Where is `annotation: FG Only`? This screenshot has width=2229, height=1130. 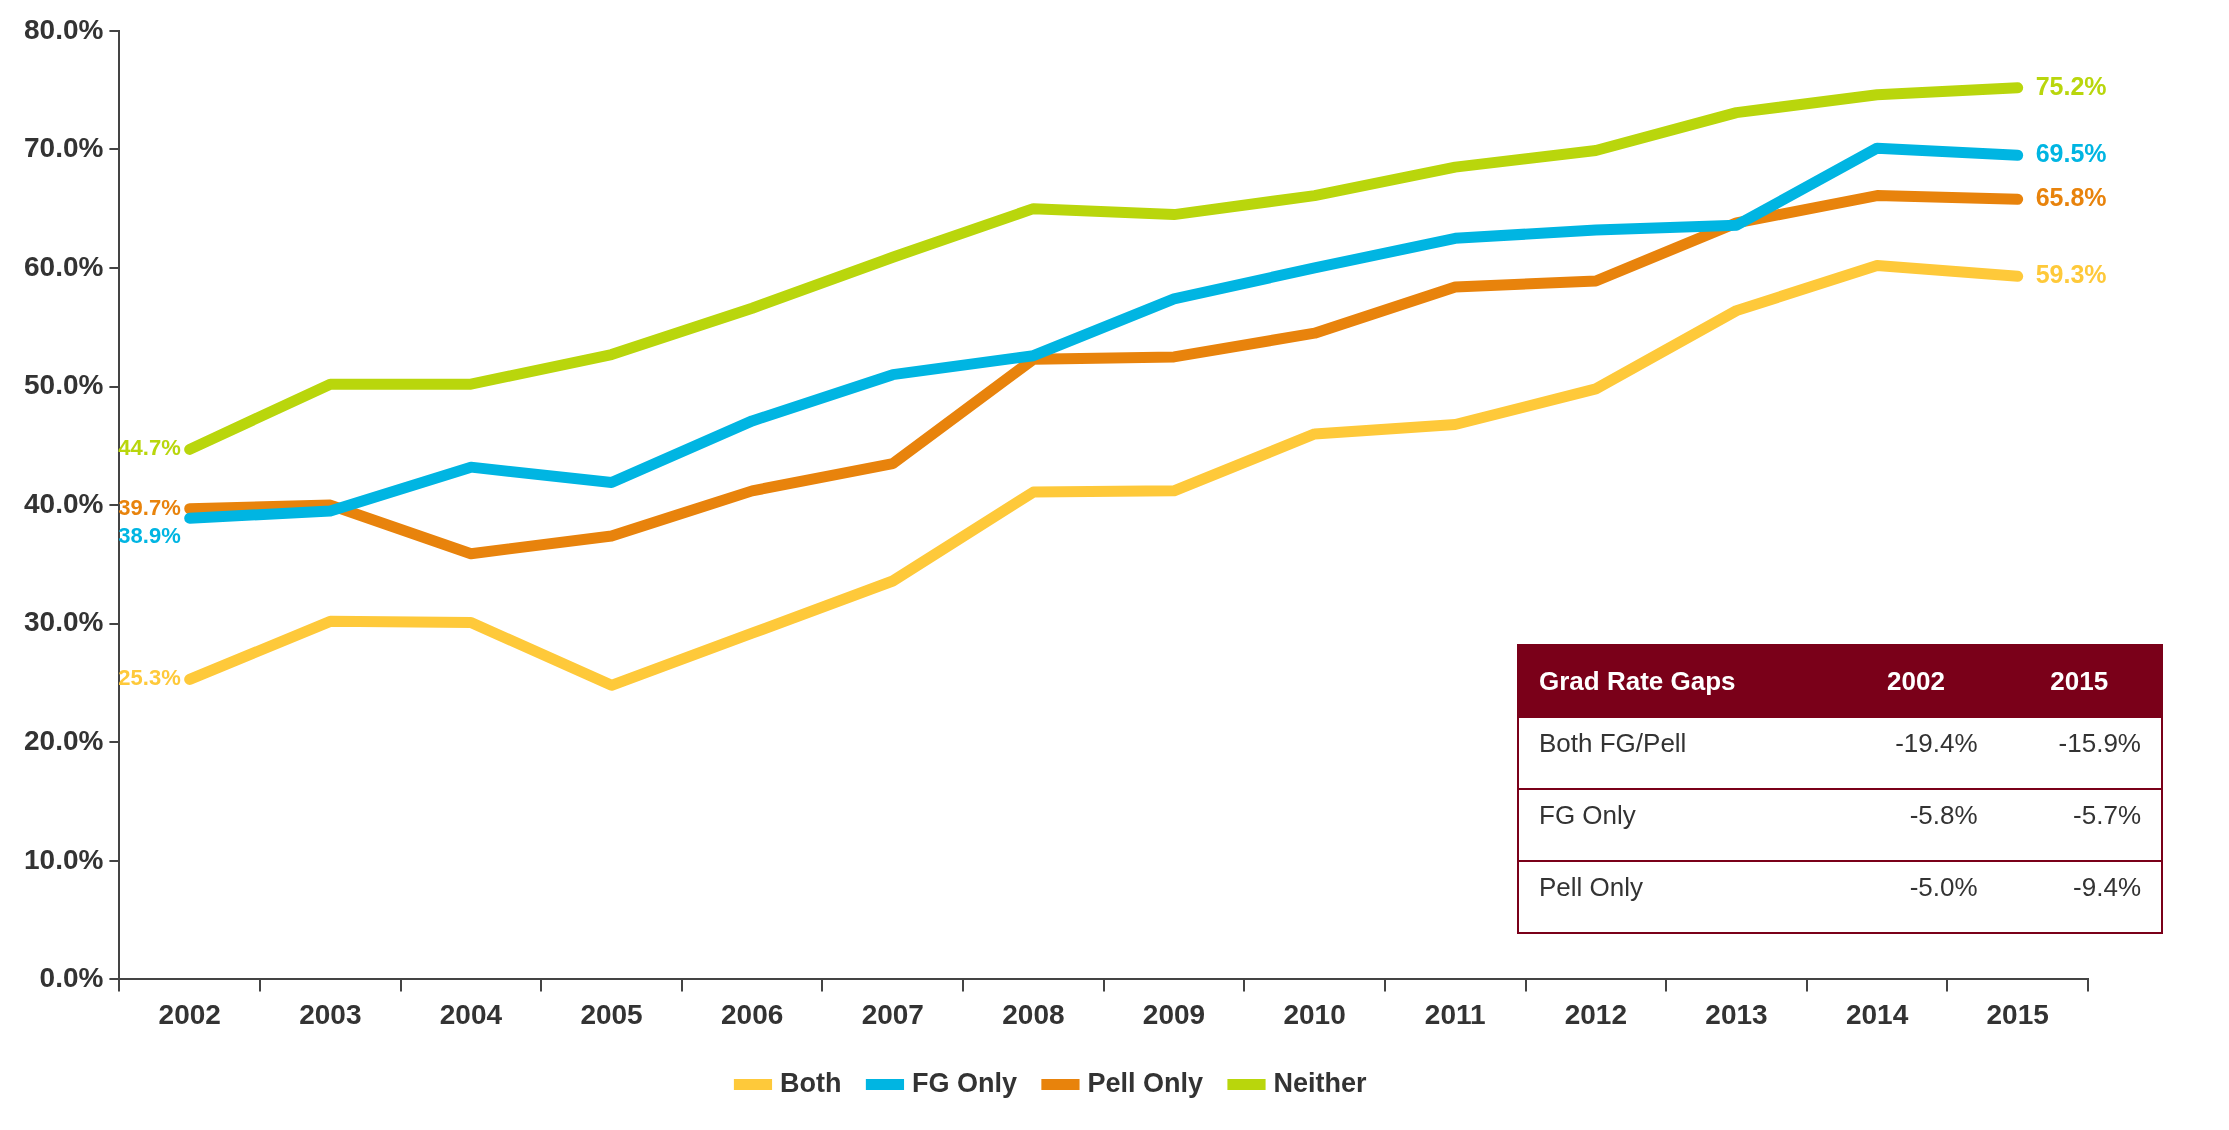
annotation: FG Only is located at coordinates (1587, 815).